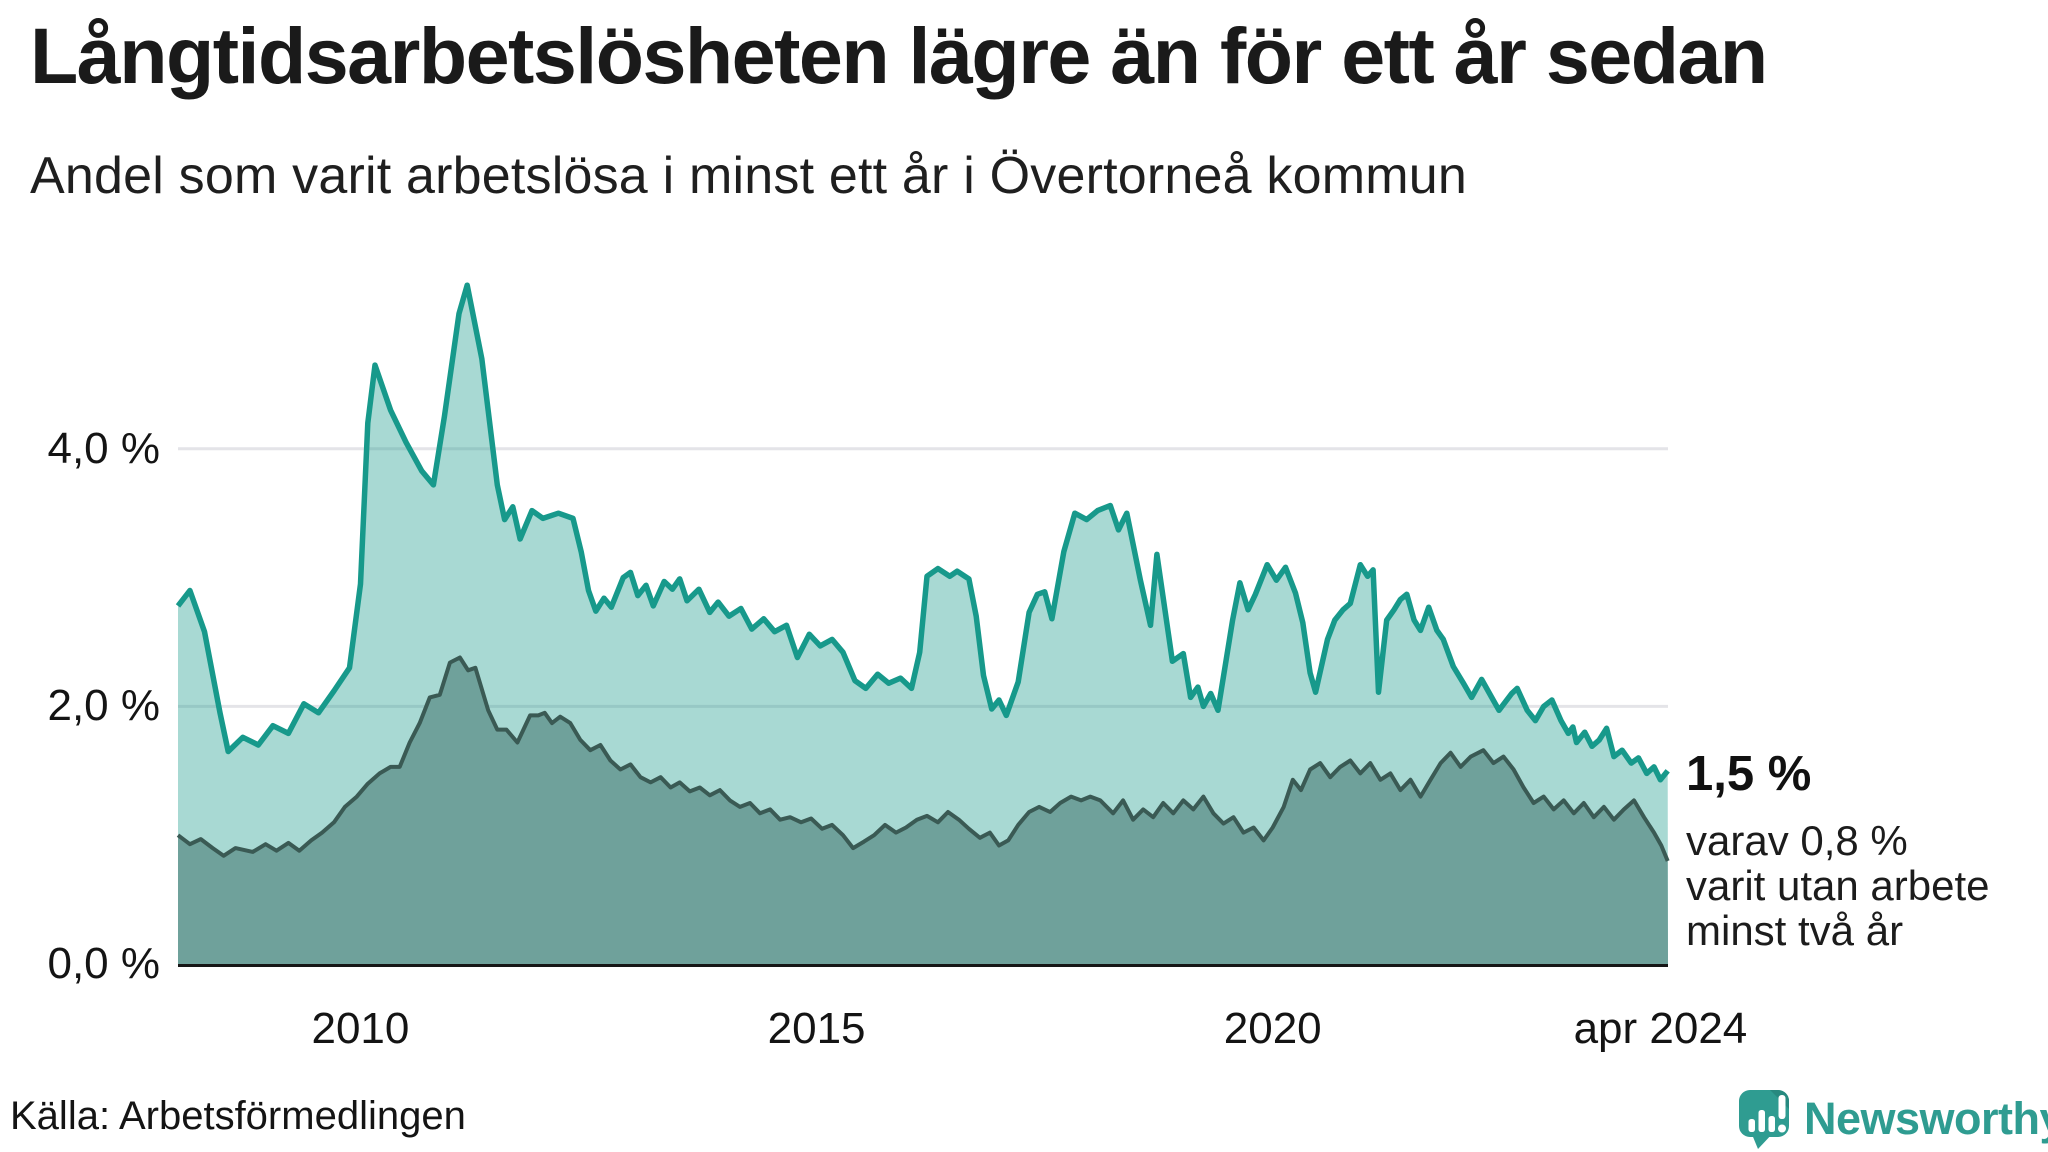  Describe the element at coordinates (103, 963) in the screenshot. I see `y-tick-0pct: 0,0 %` at that location.